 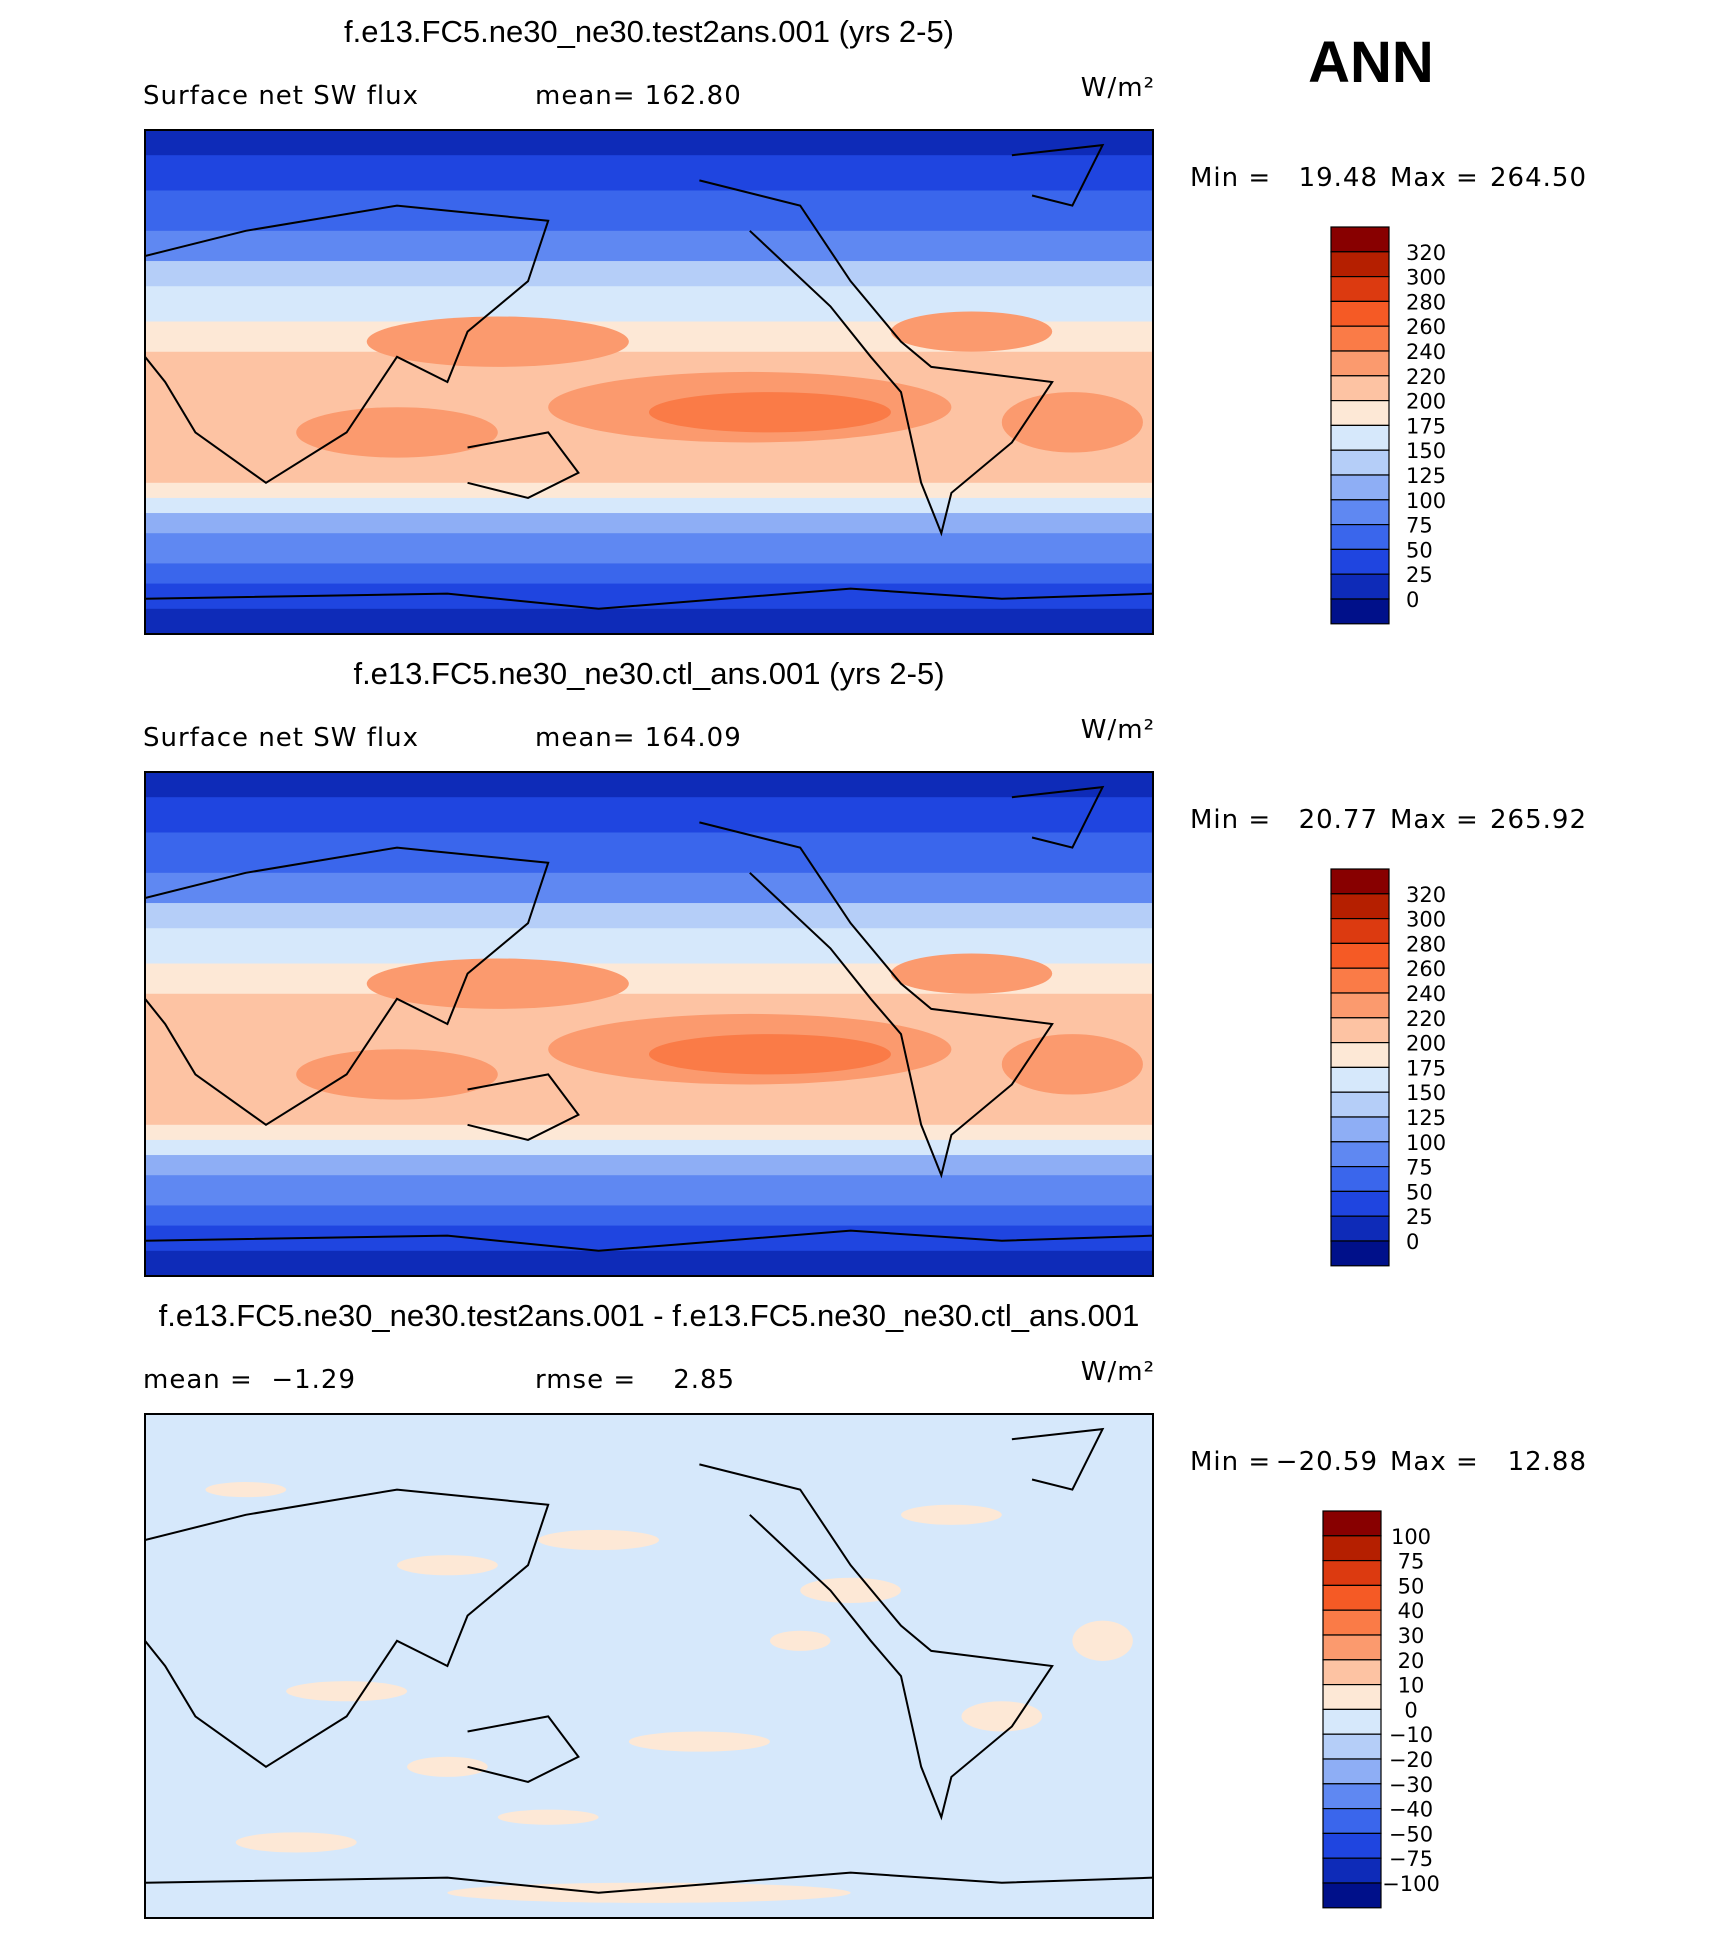 What do you see at coordinates (249, 1380) in the screenshot?
I see `left-label: mean = −1.29` at bounding box center [249, 1380].